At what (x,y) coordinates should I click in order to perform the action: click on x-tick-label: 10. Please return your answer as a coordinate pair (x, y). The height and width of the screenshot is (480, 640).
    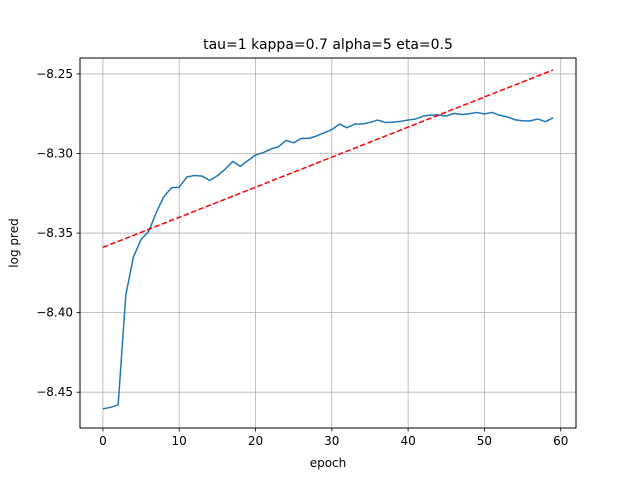
    Looking at the image, I should click on (179, 441).